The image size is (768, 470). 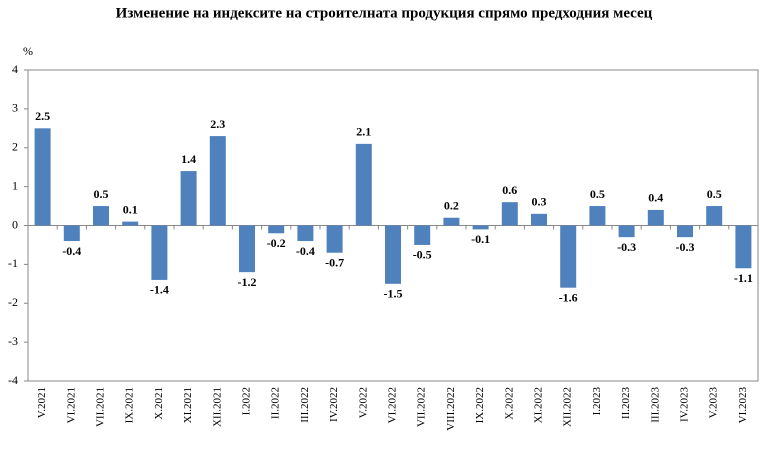 I want to click on data-label: -0.7, so click(x=334, y=262).